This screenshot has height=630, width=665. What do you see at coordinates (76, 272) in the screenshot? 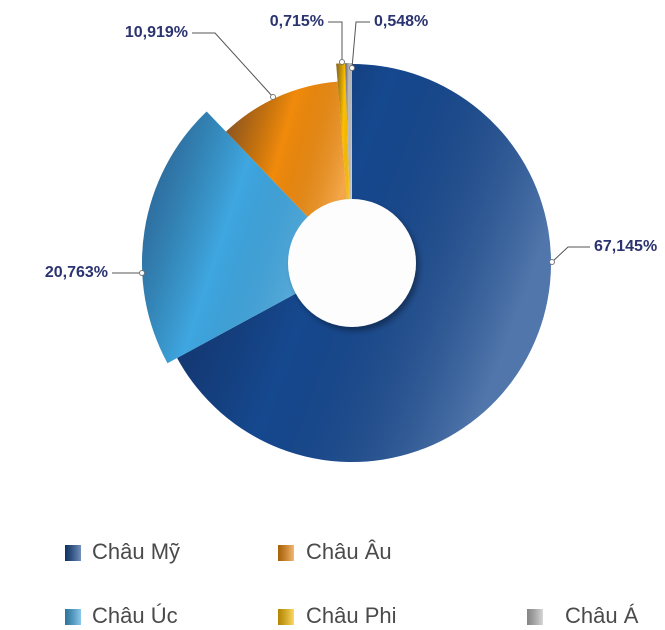
I see `value-label: 20,763%` at bounding box center [76, 272].